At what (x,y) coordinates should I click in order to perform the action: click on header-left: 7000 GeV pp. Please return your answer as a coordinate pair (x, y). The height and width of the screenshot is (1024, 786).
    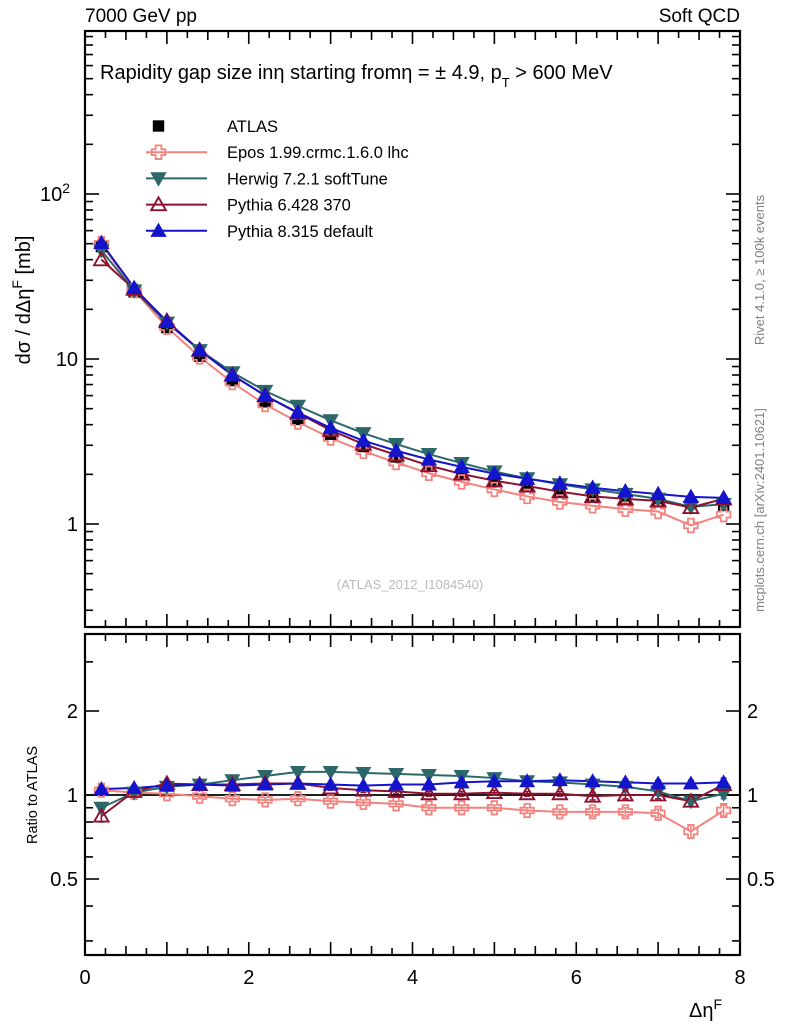
    Looking at the image, I should click on (141, 16).